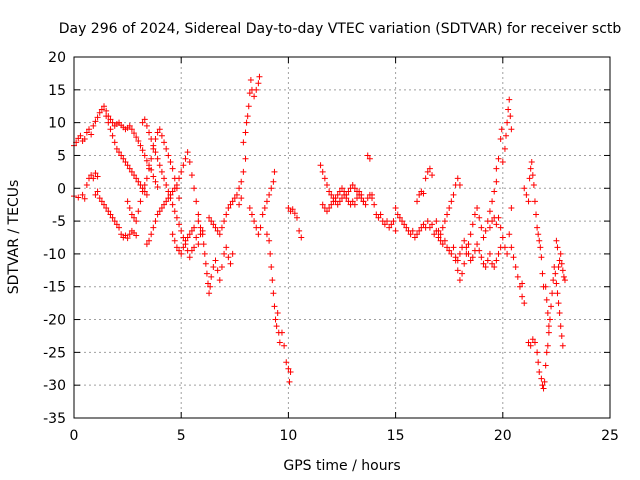  What do you see at coordinates (116, 146) in the screenshot?
I see `series-sat-a` at bounding box center [116, 146].